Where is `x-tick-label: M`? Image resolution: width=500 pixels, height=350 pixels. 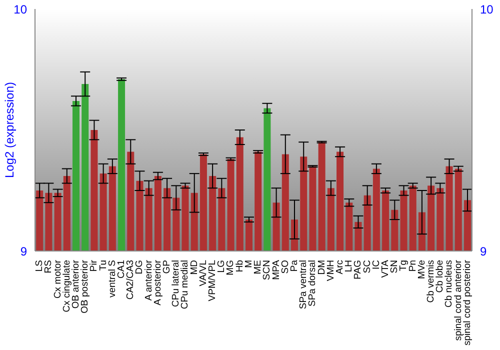
x-tick-label: M is located at coordinates (248, 264).